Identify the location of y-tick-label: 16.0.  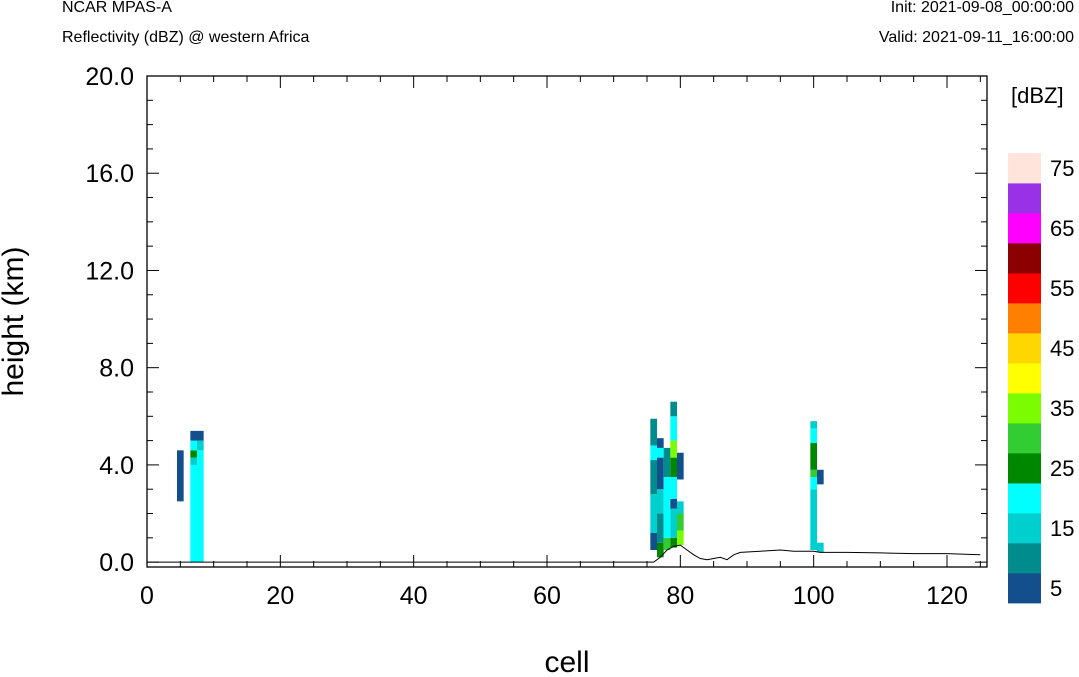
(109, 174).